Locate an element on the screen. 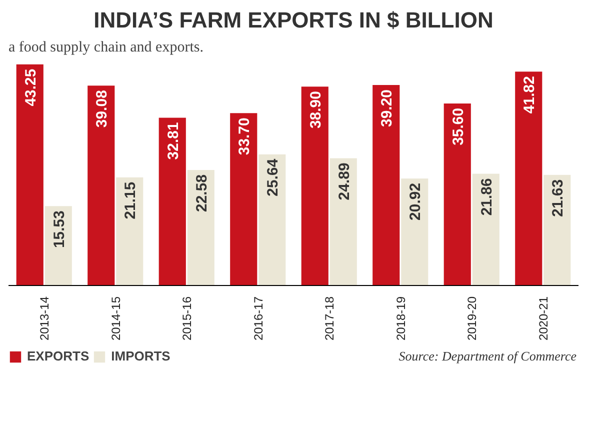 The width and height of the screenshot is (596, 426). data-label: 32.81 is located at coordinates (173, 141).